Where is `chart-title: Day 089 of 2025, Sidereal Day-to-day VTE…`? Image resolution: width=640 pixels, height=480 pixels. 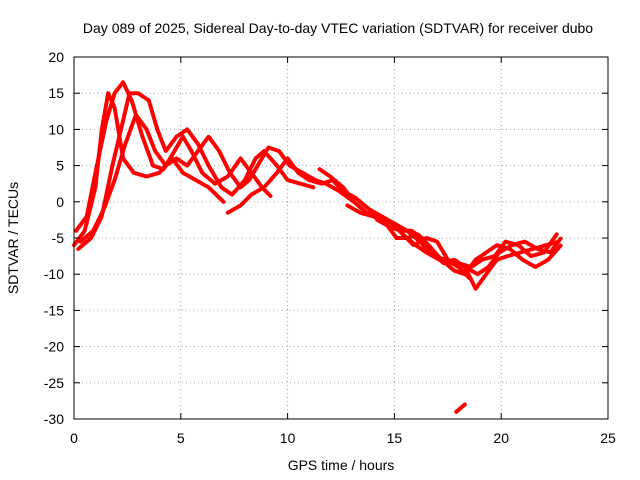 chart-title: Day 089 of 2025, Sidereal Day-to-day VTE… is located at coordinates (338, 28).